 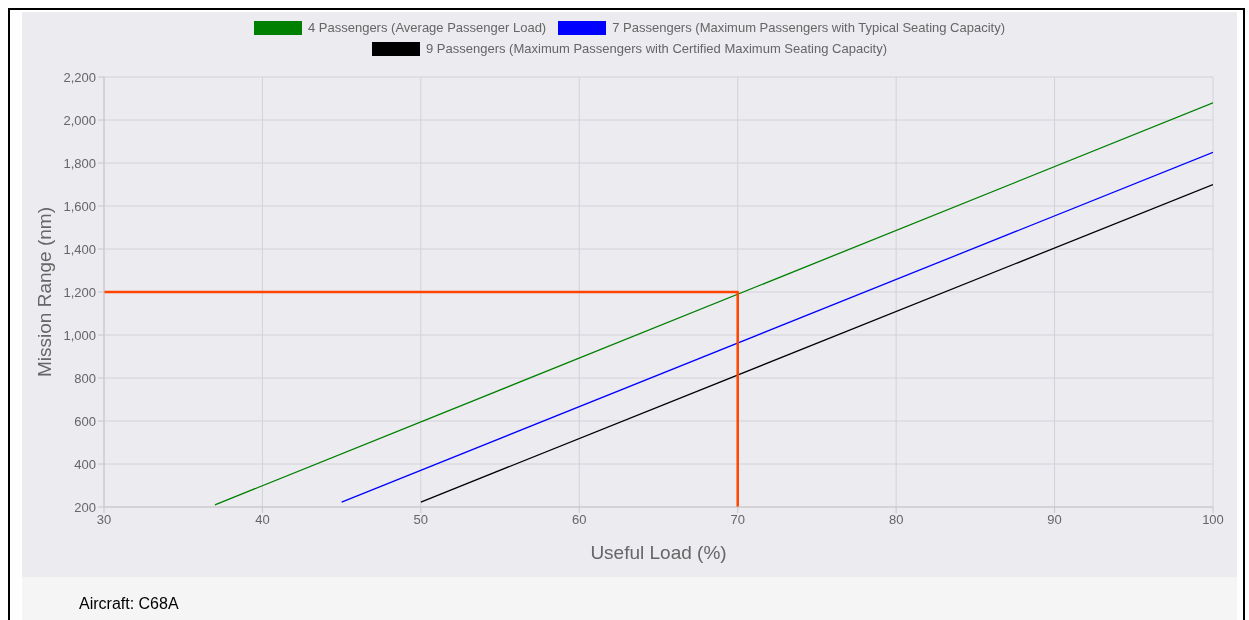 I want to click on text: Aircraft: C68A, so click(x=129, y=604).